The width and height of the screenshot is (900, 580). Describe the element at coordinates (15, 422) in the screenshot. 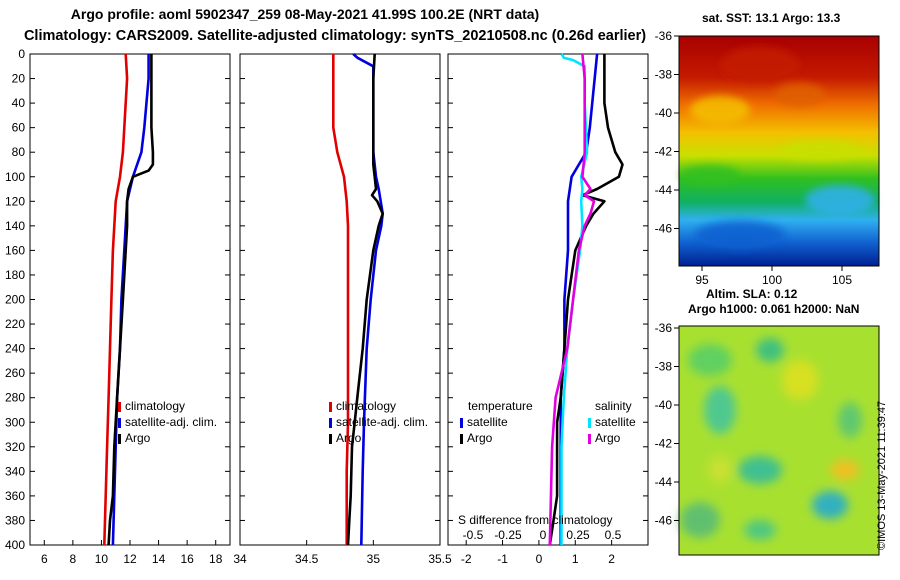

I see `depth-tick-label: 300` at that location.